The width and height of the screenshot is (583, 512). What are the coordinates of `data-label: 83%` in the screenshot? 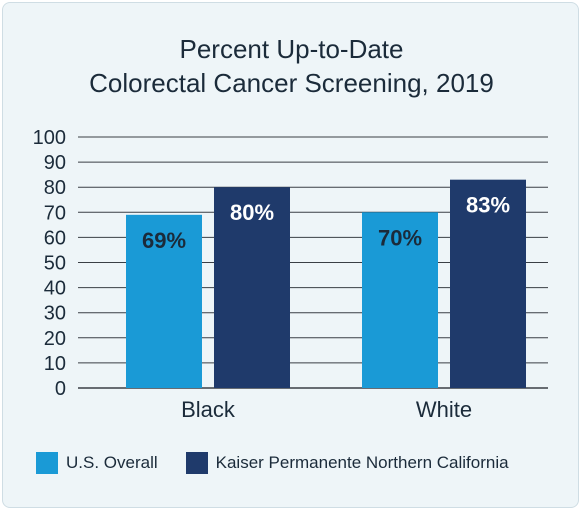 It's located at (488, 205).